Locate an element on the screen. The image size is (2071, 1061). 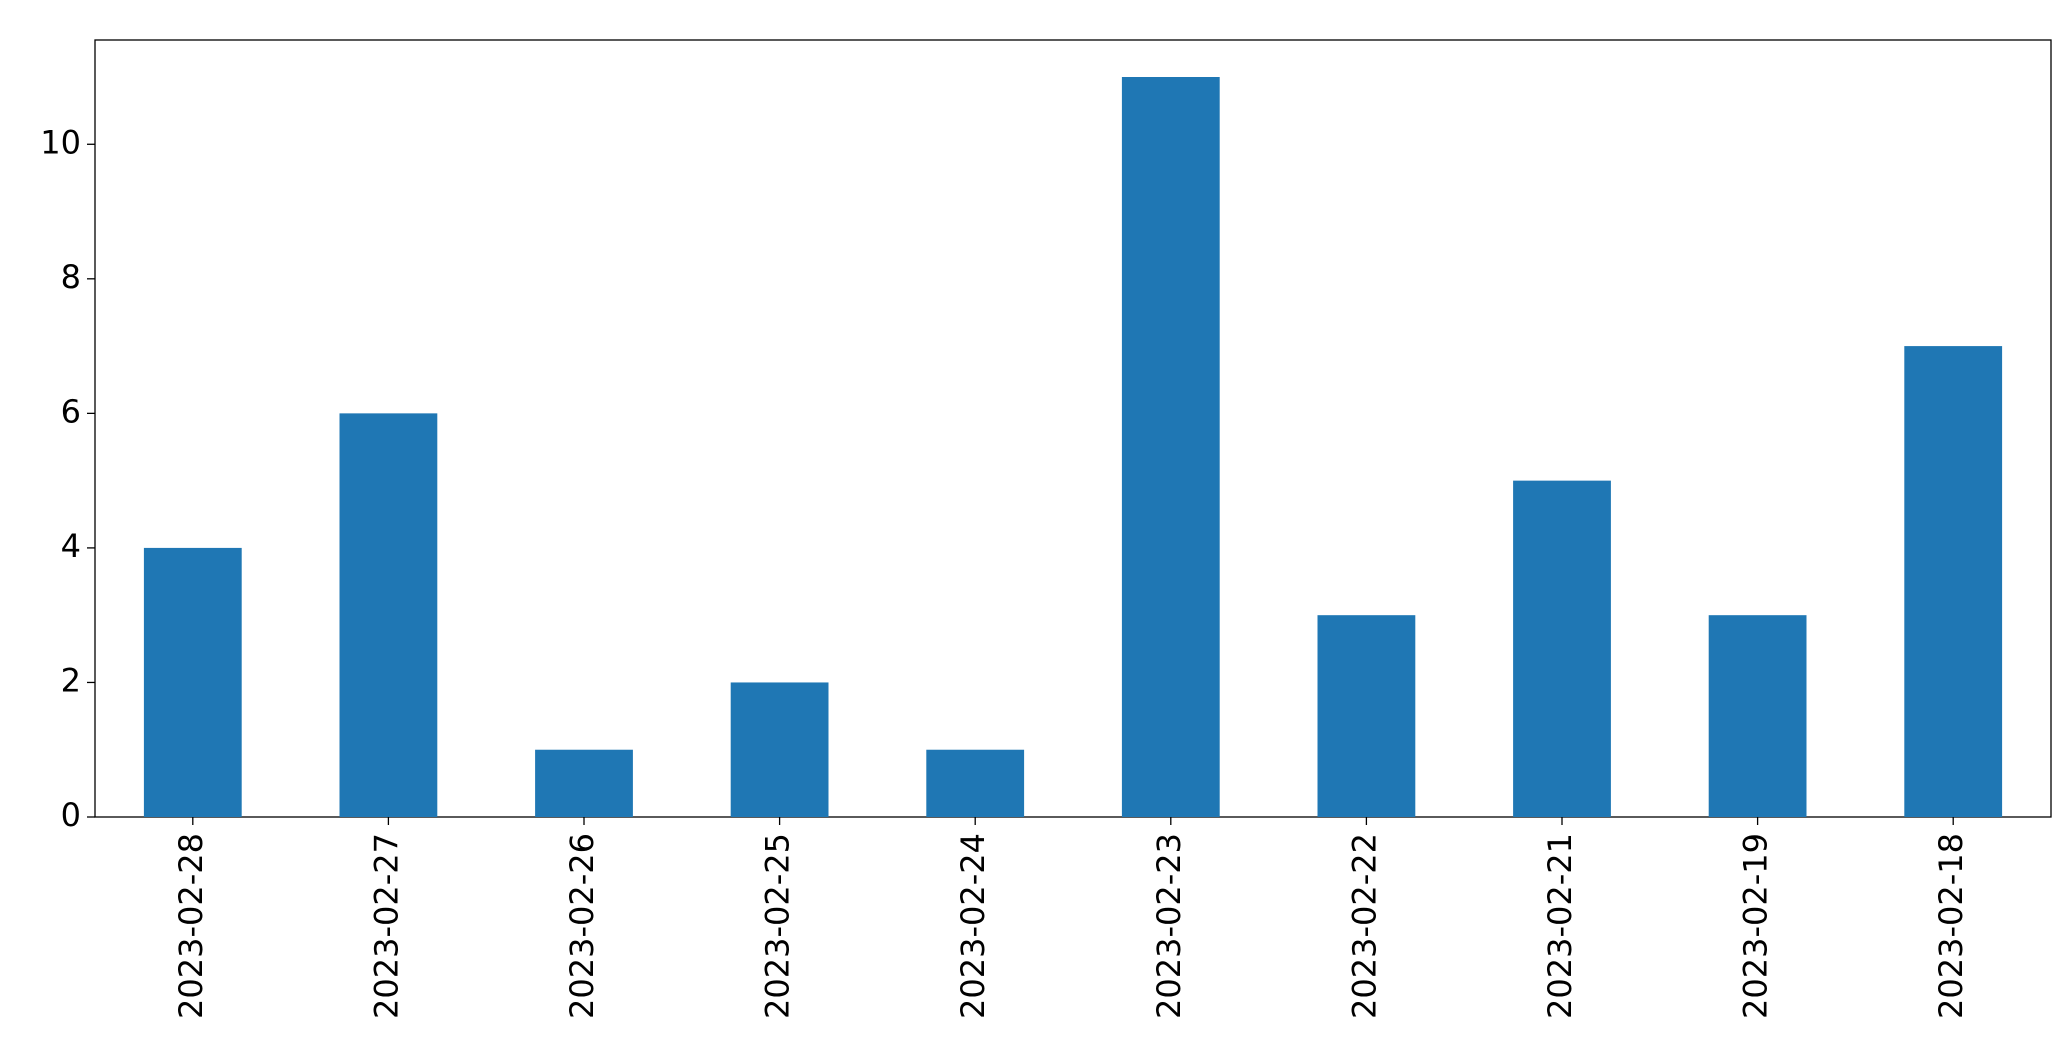
x-tick-label: 2023-02-24 is located at coordinates (973, 926).